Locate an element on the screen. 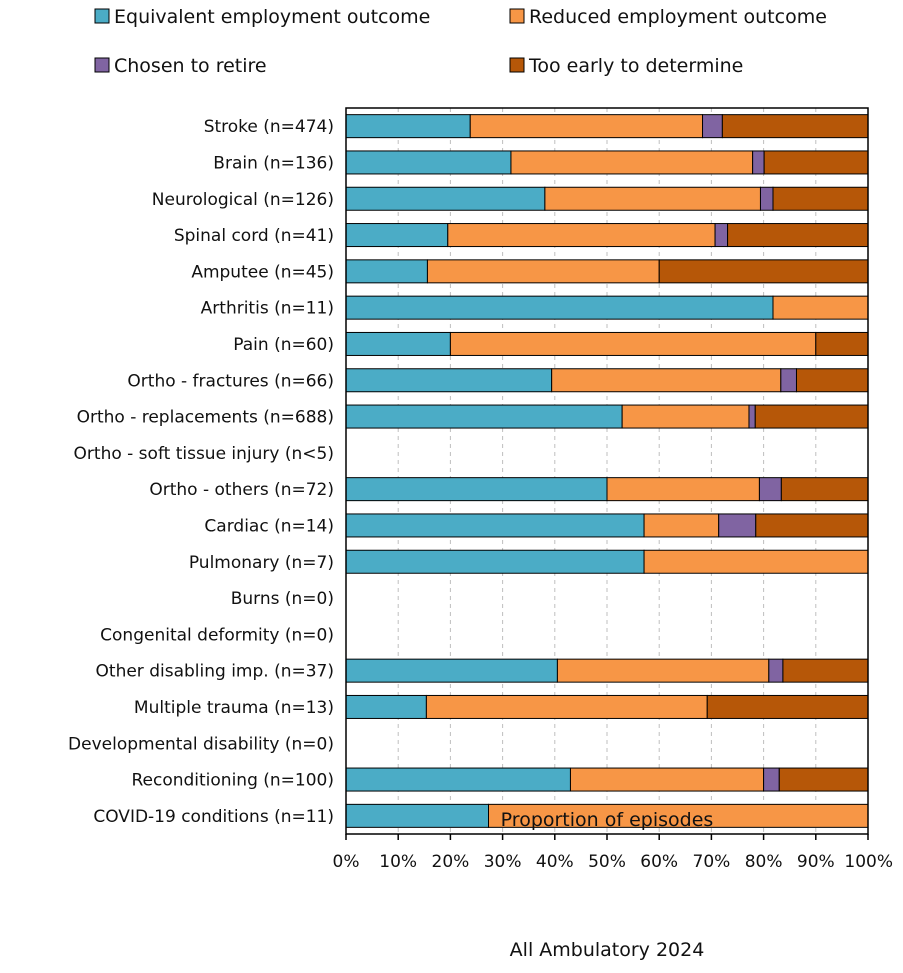 The image size is (903, 973). legend-swatch-reduced-employment-outcome is located at coordinates (517, 16).